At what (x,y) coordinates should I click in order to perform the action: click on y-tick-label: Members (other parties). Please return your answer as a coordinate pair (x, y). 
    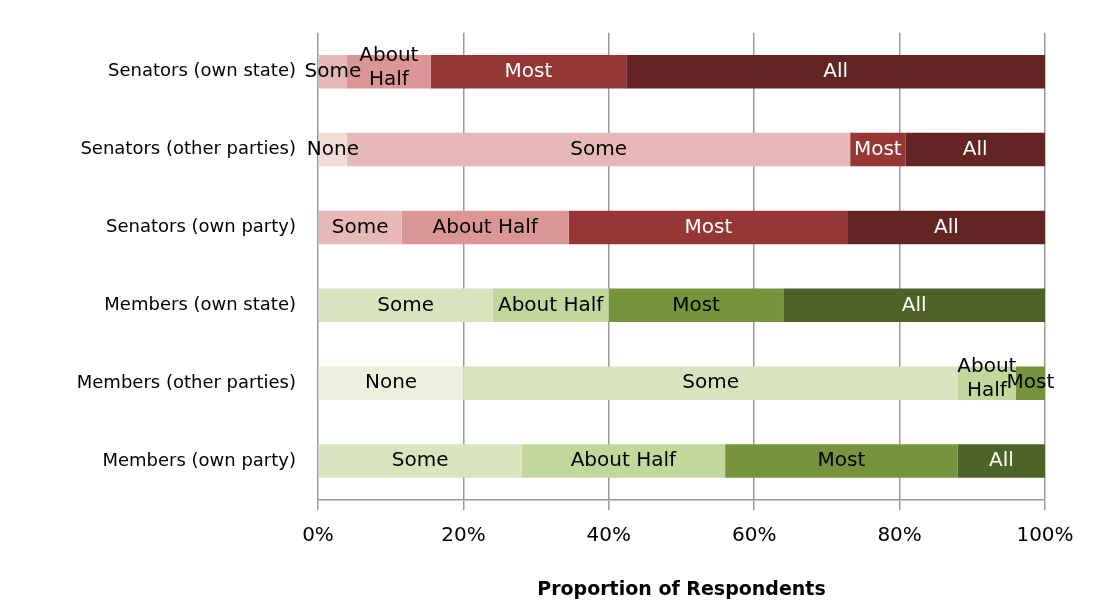
    Looking at the image, I should click on (186, 381).